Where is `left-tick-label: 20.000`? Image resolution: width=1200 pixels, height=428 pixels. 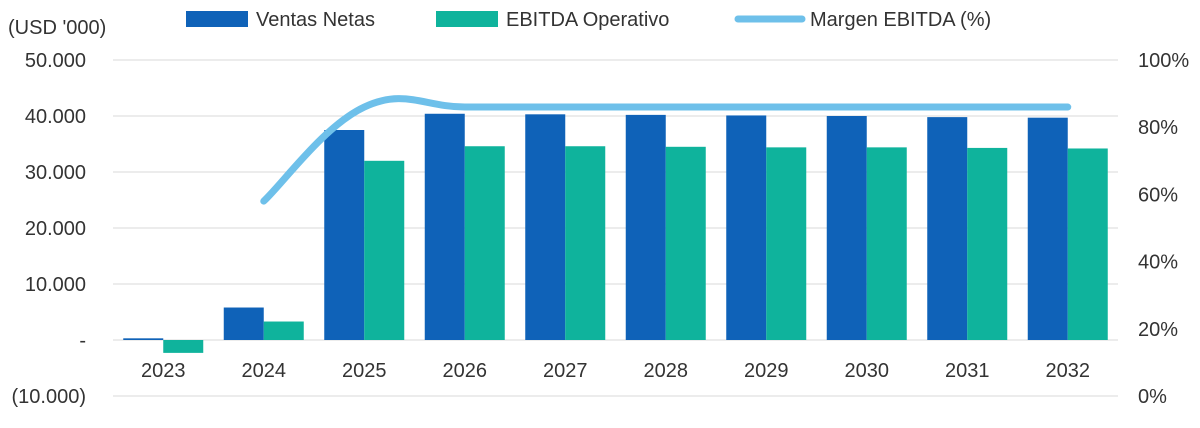 left-tick-label: 20.000 is located at coordinates (55, 229).